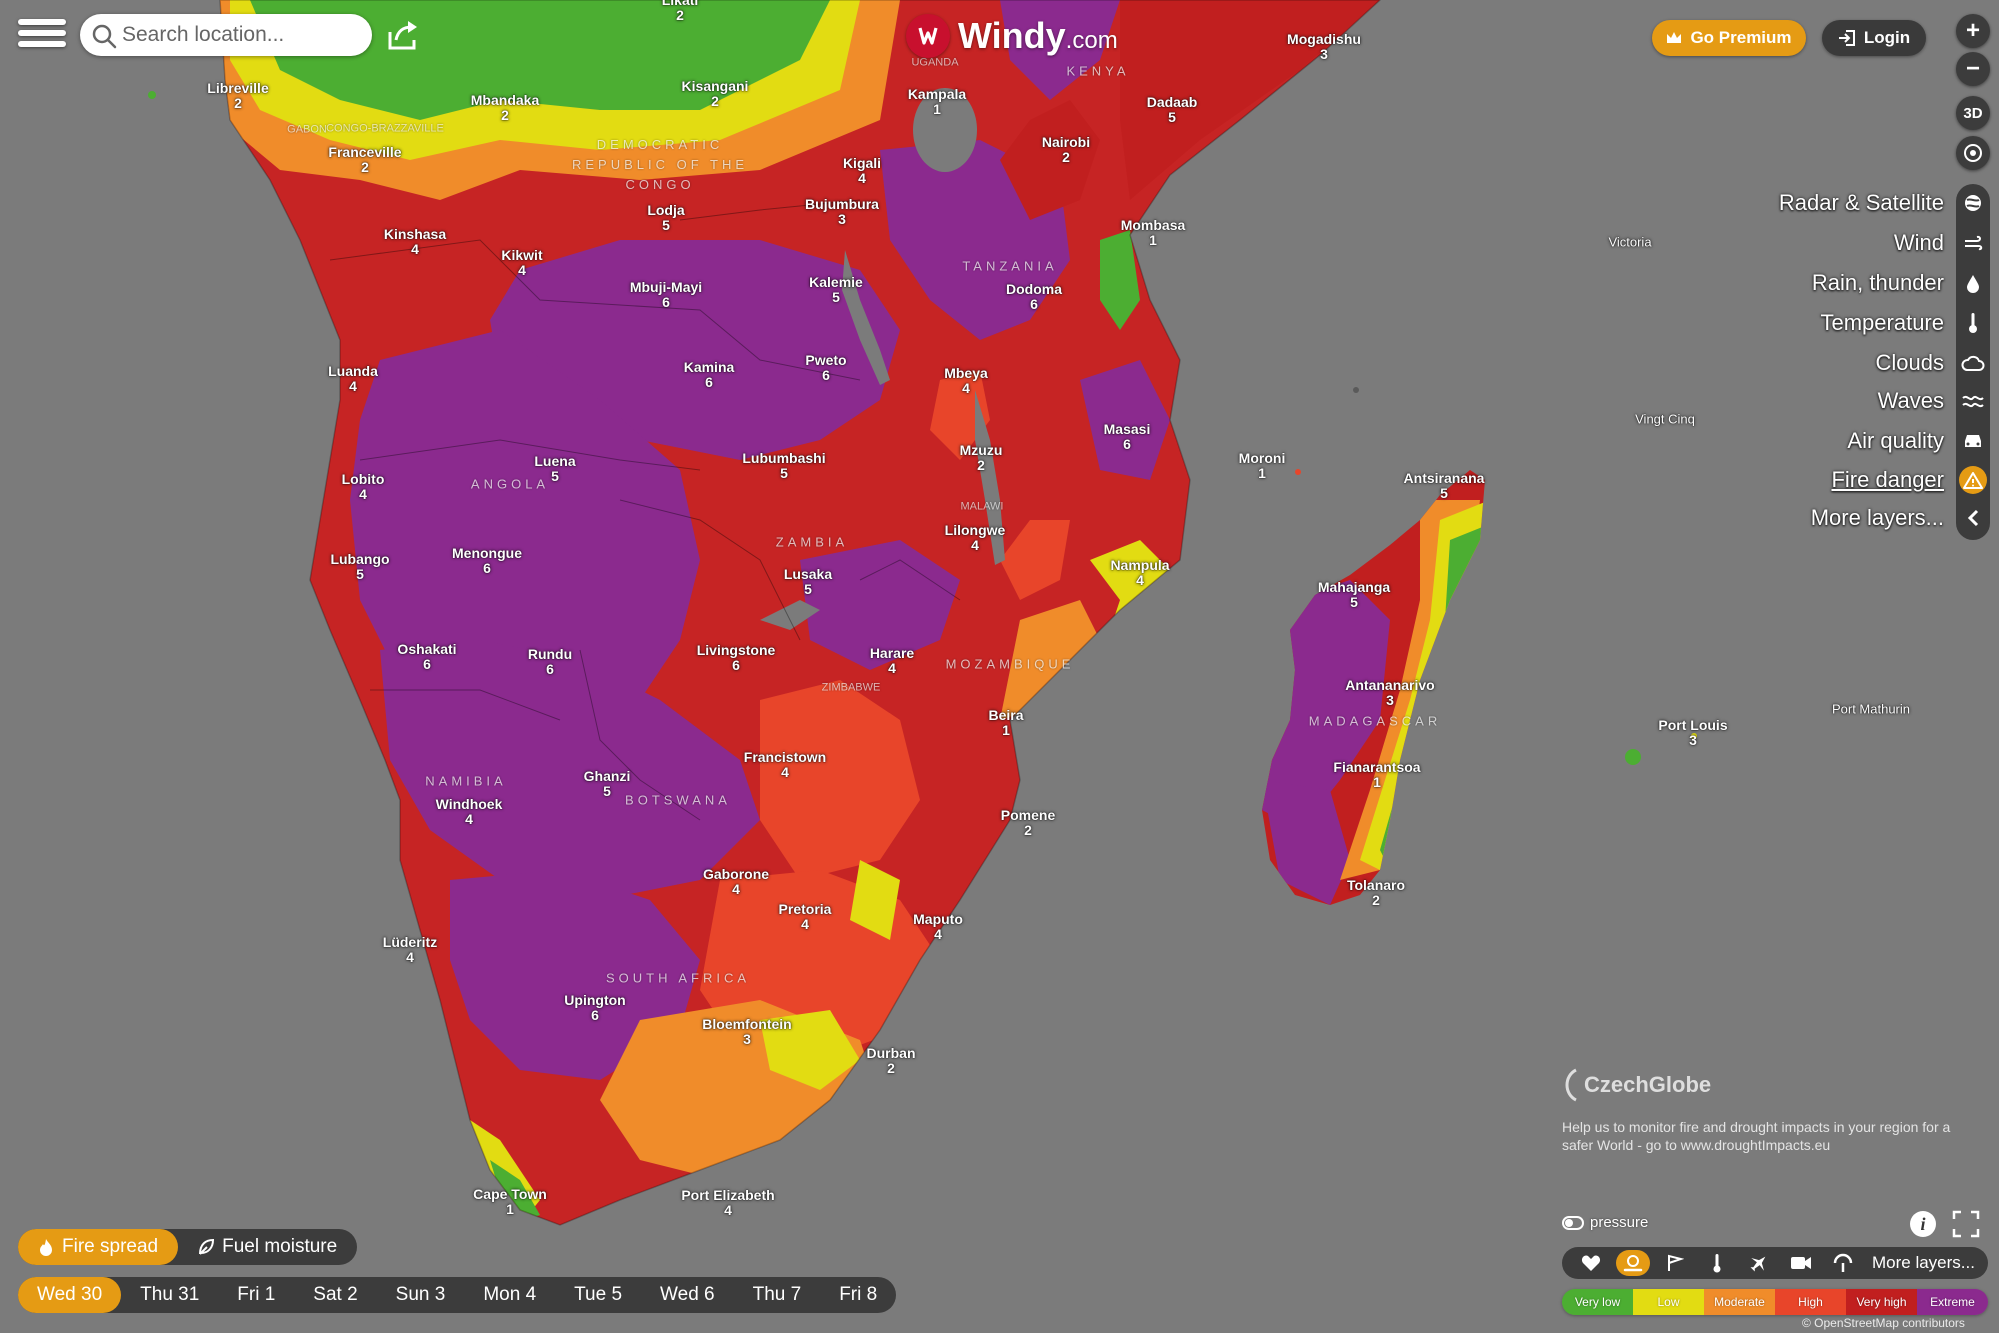  I want to click on city-label: Mahajanga 5, so click(1354, 595).